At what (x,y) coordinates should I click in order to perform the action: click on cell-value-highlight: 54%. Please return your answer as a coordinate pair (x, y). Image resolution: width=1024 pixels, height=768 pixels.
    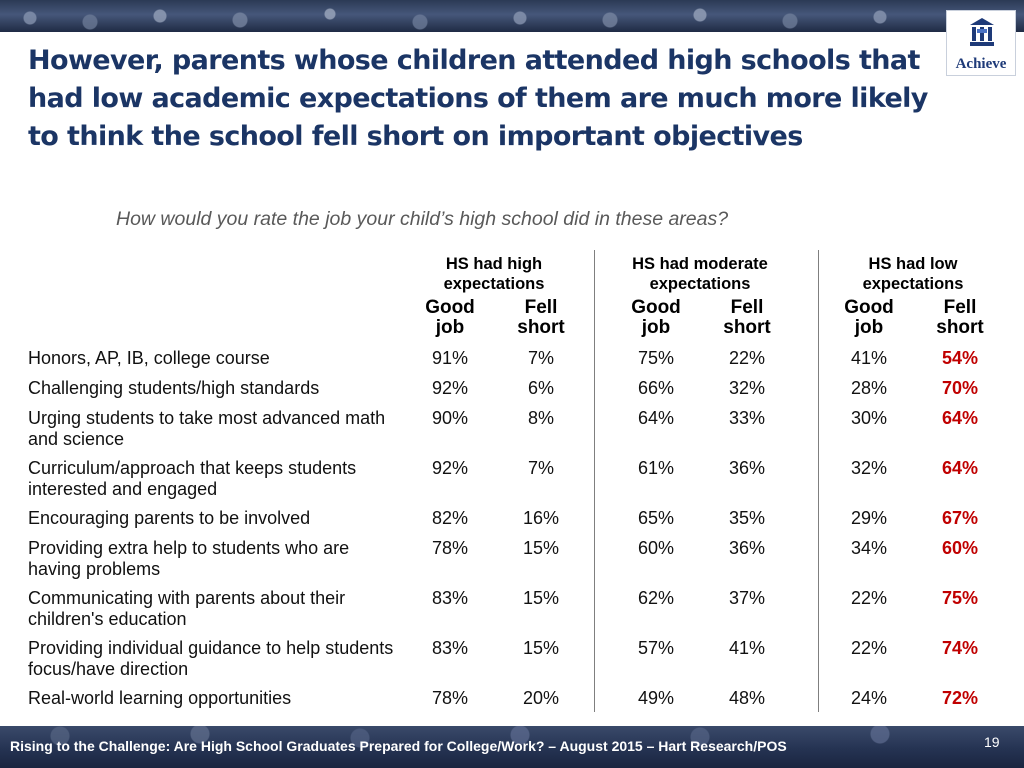
    Looking at the image, I should click on (960, 358).